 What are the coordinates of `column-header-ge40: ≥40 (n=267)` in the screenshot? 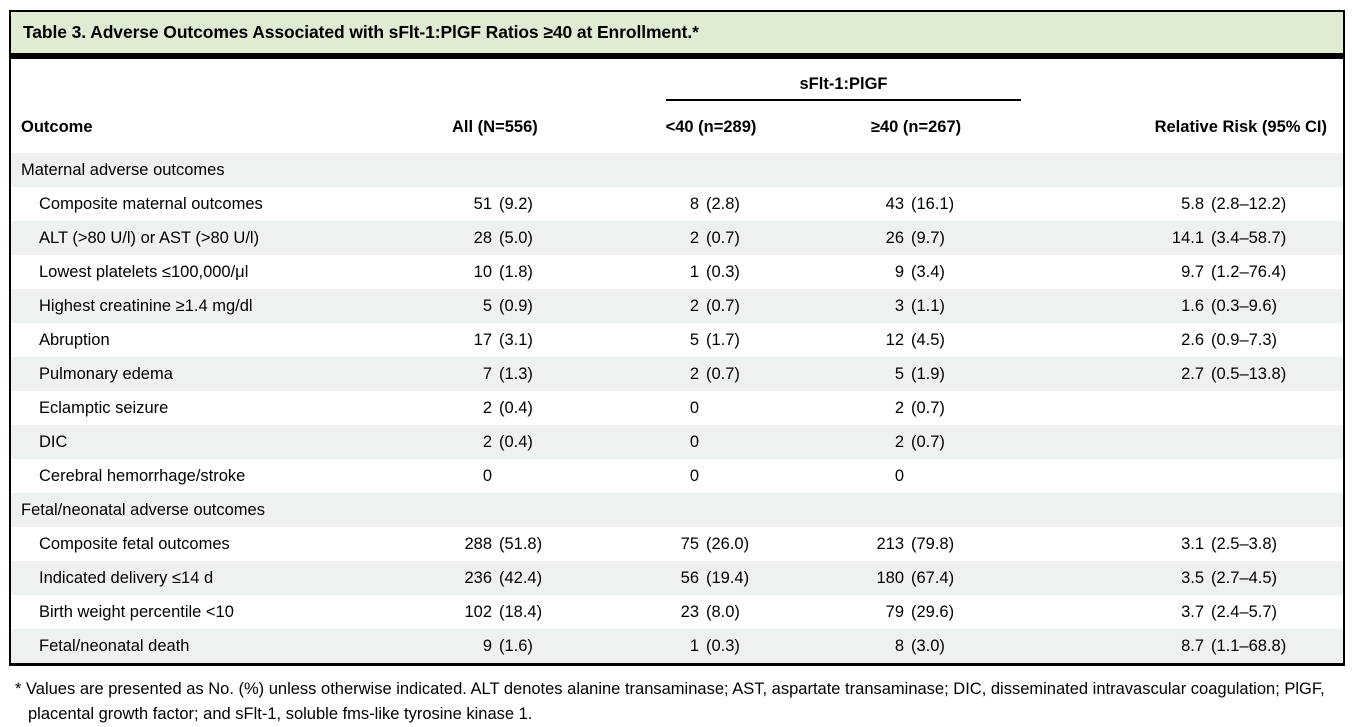 It's located at (916, 126).